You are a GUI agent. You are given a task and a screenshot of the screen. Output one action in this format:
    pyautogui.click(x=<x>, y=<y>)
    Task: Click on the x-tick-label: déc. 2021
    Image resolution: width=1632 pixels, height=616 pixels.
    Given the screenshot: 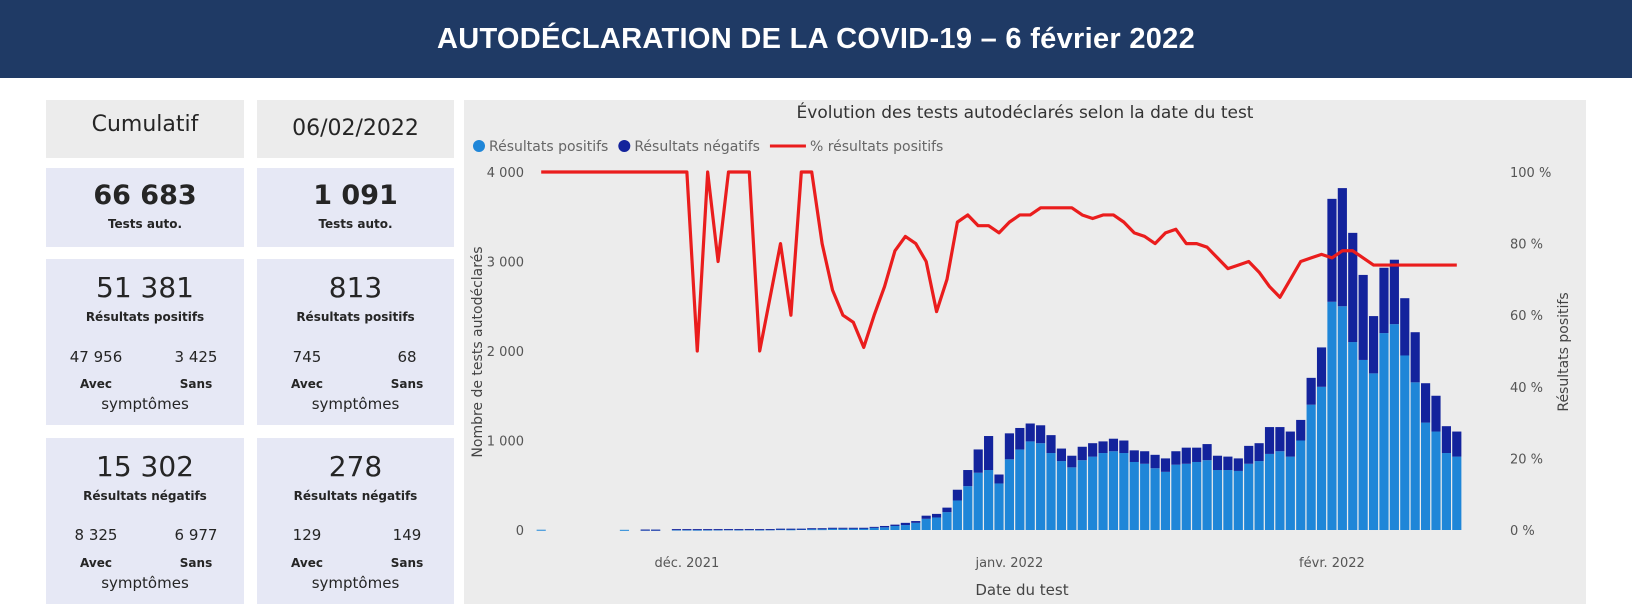 What is the action you would take?
    pyautogui.click(x=686, y=563)
    